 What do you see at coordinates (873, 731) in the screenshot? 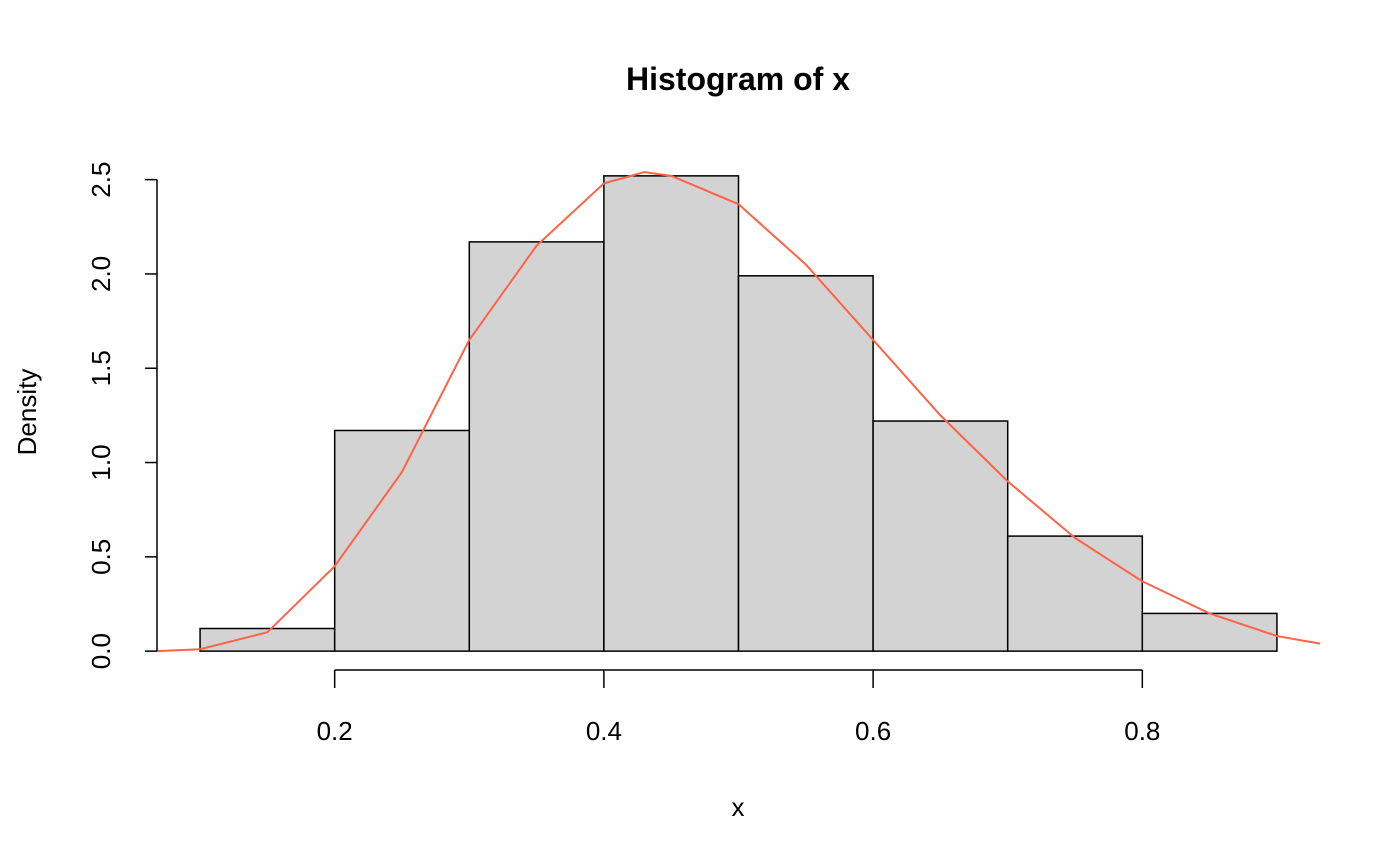
I see `x-tick-label: 0.6` at bounding box center [873, 731].